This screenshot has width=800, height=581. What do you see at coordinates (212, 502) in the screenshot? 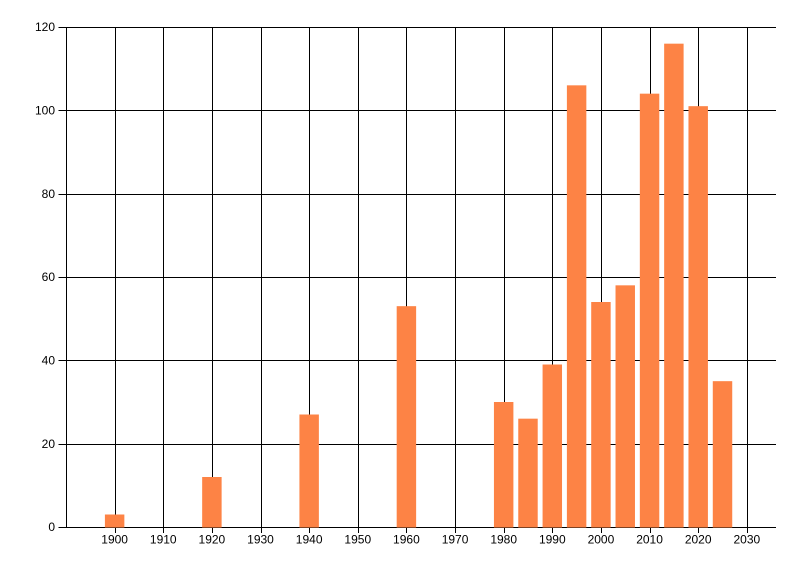
I see `bar-1920` at bounding box center [212, 502].